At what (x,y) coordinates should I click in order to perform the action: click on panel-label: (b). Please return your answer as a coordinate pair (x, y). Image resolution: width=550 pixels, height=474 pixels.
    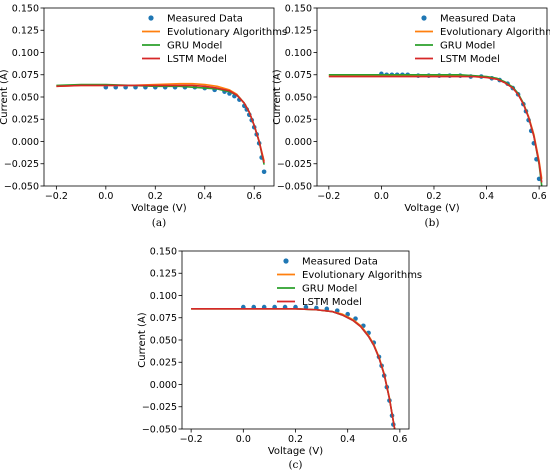
    Looking at the image, I should click on (432, 223).